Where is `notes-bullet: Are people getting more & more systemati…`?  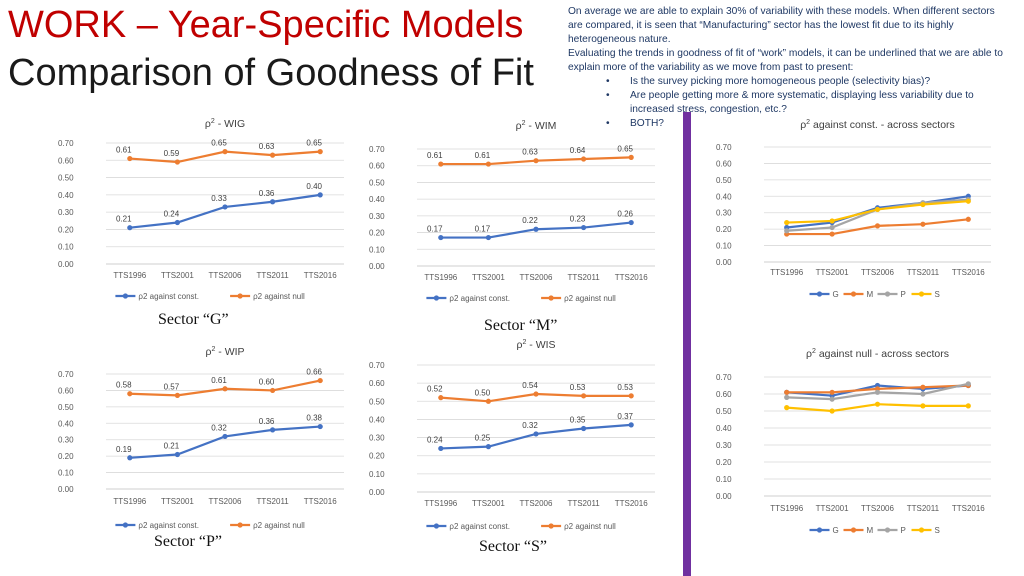
notes-bullet: Are people getting more & more systemati… is located at coordinates (788, 103).